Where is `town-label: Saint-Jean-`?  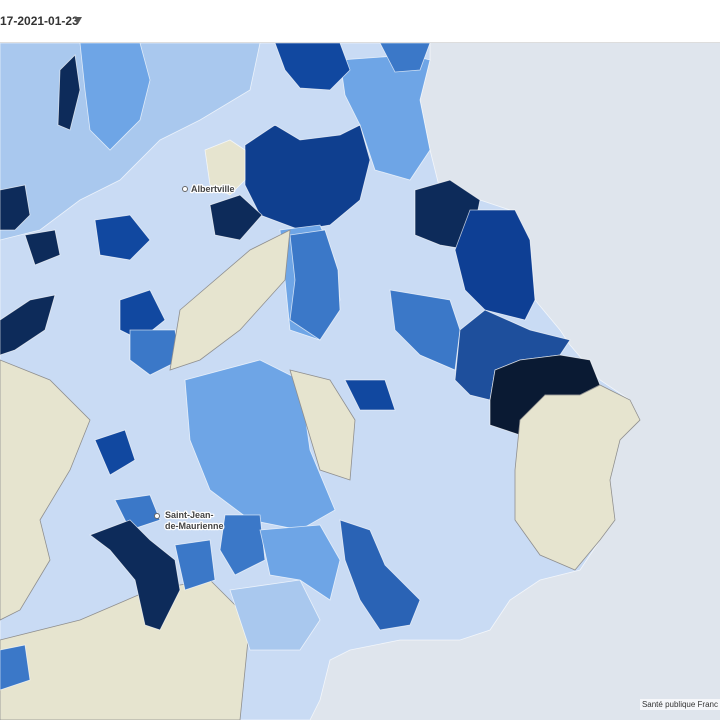 town-label: Saint-Jean- is located at coordinates (189, 515).